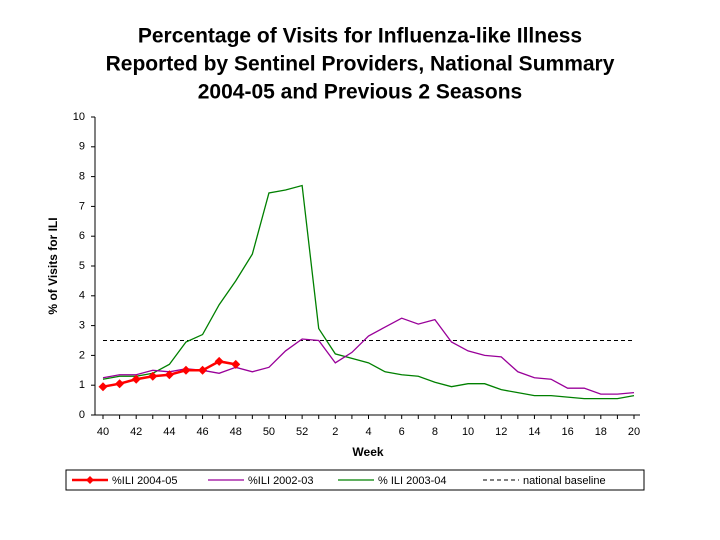  I want to click on y-tick-label: 9, so click(82, 147).